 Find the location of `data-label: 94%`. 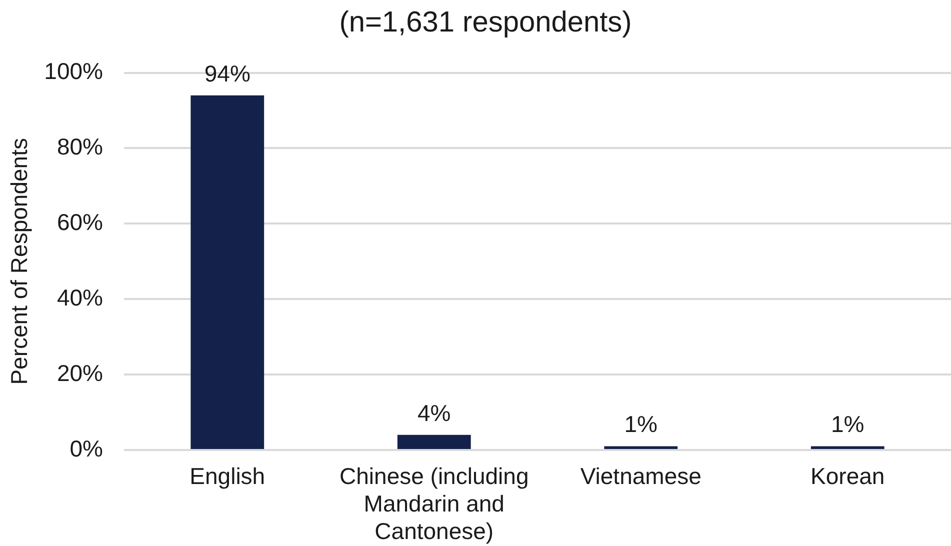

data-label: 94% is located at coordinates (227, 73).